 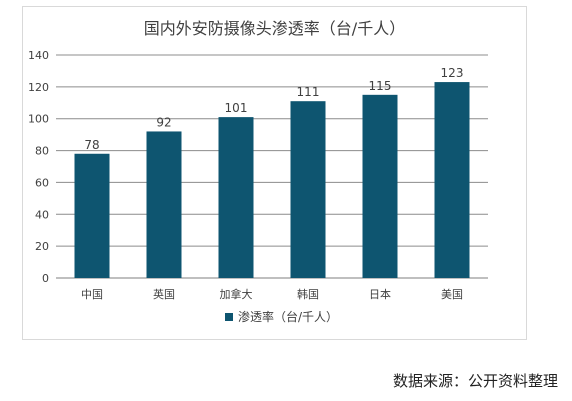 I want to click on data-label: 111, so click(x=308, y=92).